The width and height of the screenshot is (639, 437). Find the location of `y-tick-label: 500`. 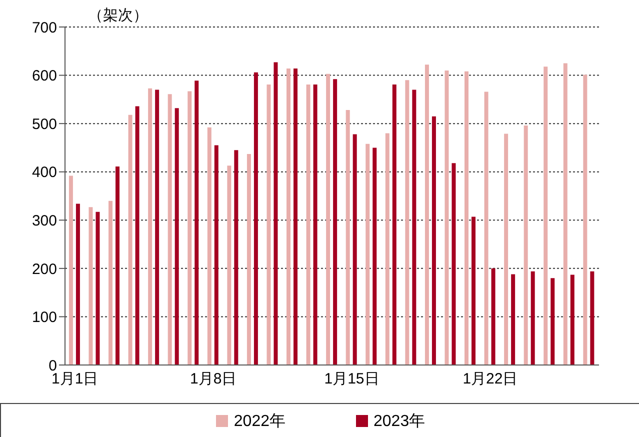

y-tick-label: 500 is located at coordinates (44, 124).